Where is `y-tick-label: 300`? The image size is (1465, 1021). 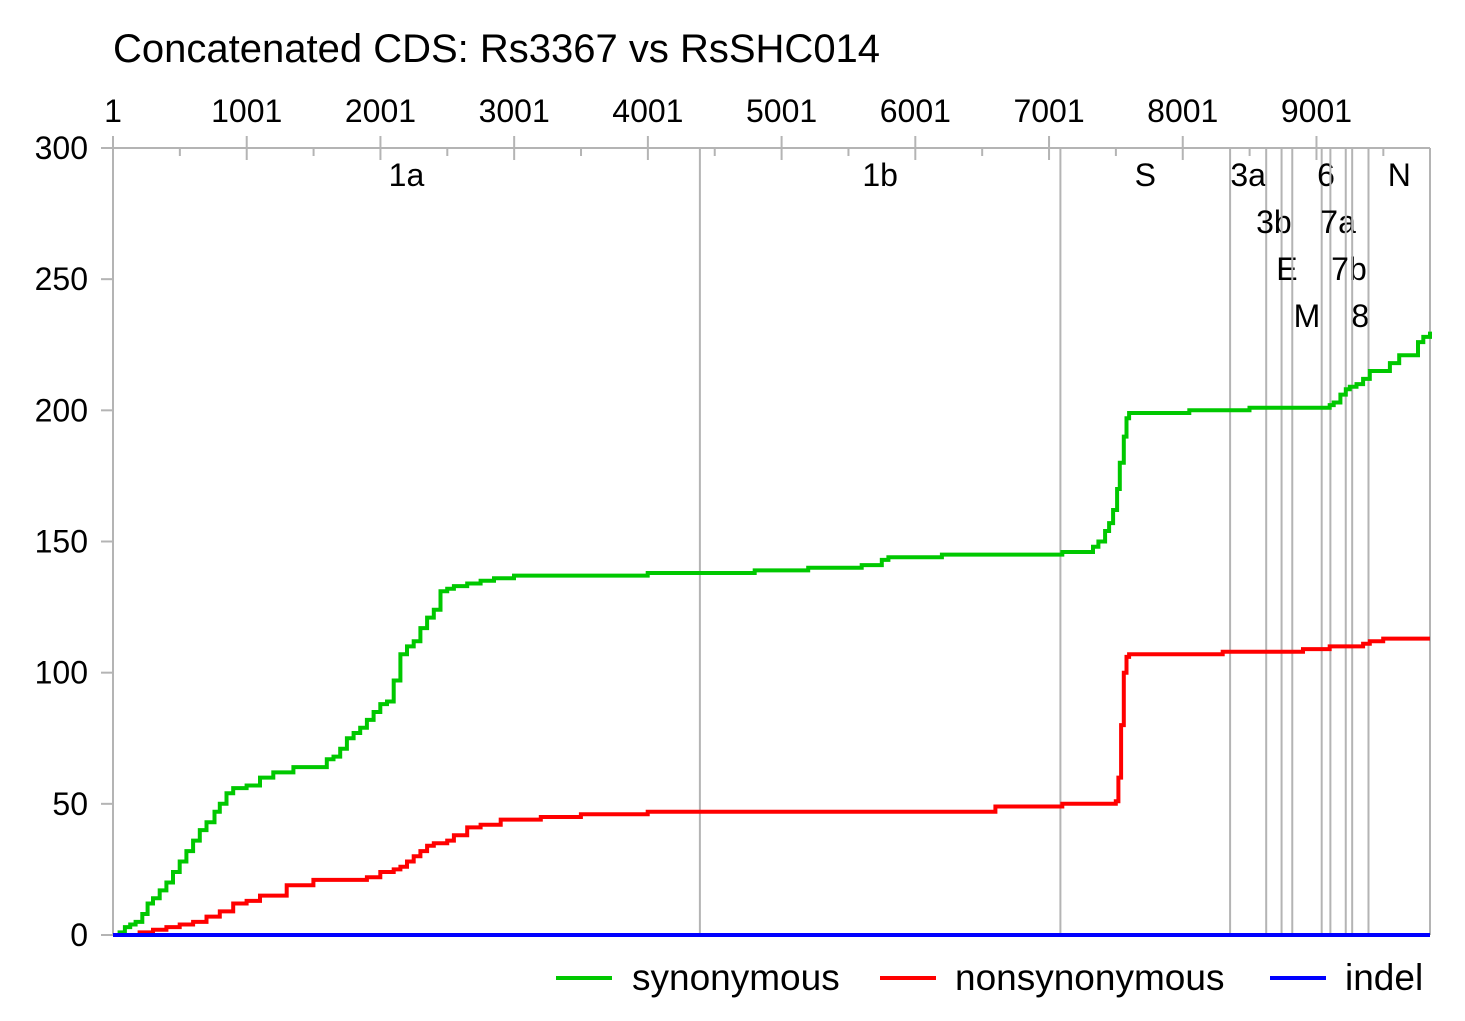 y-tick-label: 300 is located at coordinates (61, 148).